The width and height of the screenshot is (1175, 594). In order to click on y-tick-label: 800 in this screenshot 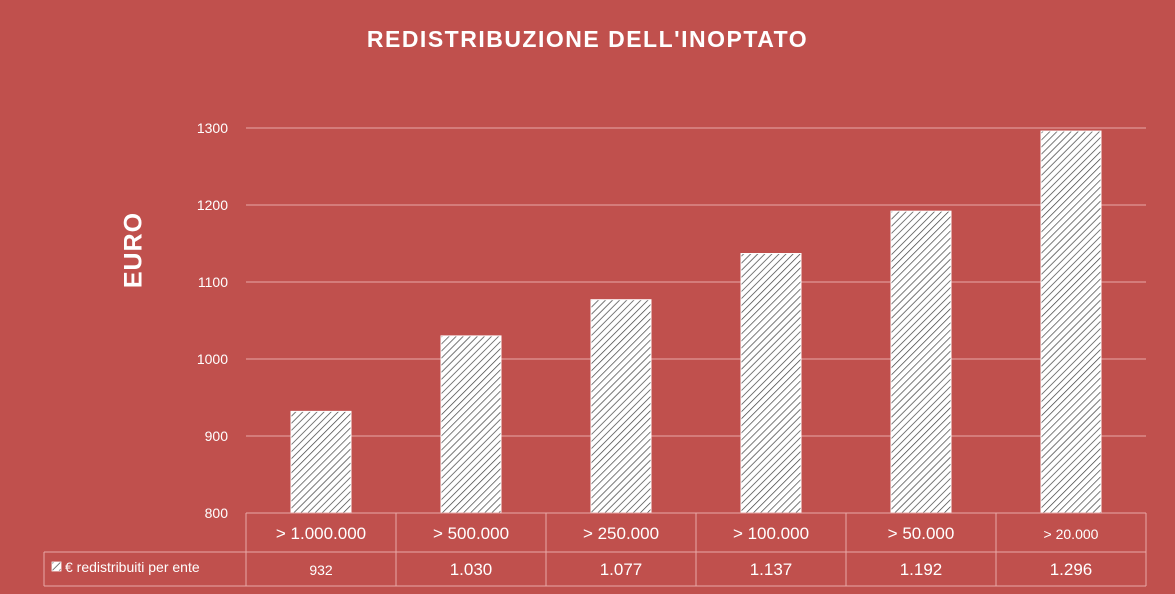, I will do `click(217, 513)`.